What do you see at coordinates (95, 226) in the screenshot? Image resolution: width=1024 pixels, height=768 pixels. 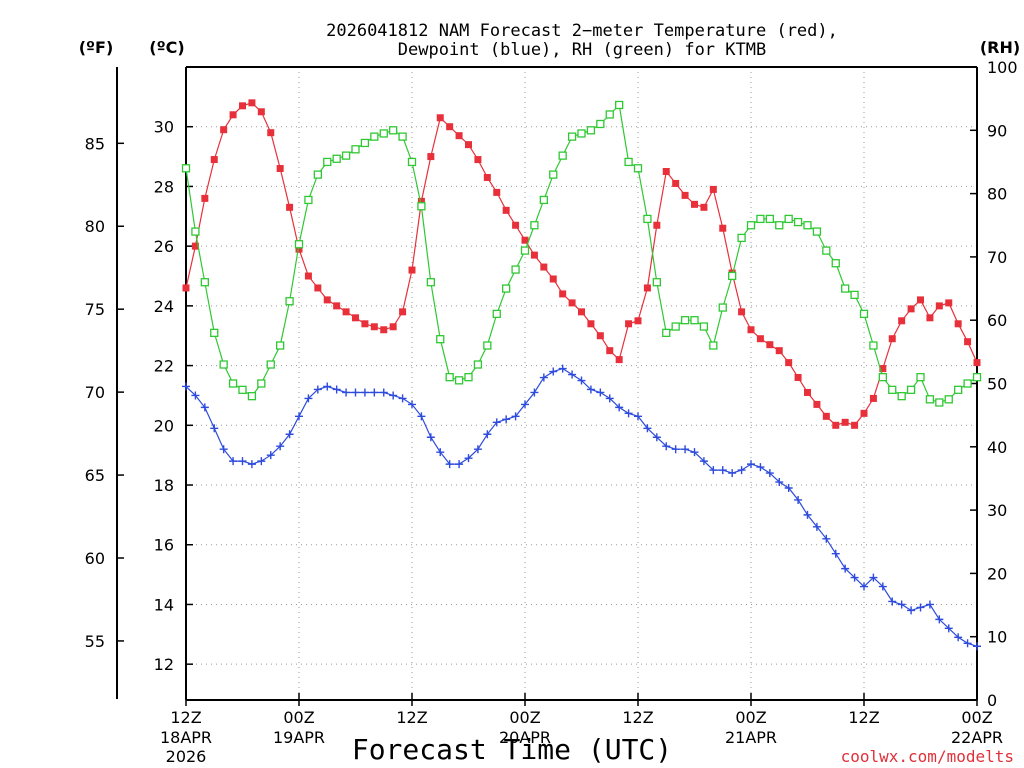 I see `fahrenheit-tick-label: 80` at bounding box center [95, 226].